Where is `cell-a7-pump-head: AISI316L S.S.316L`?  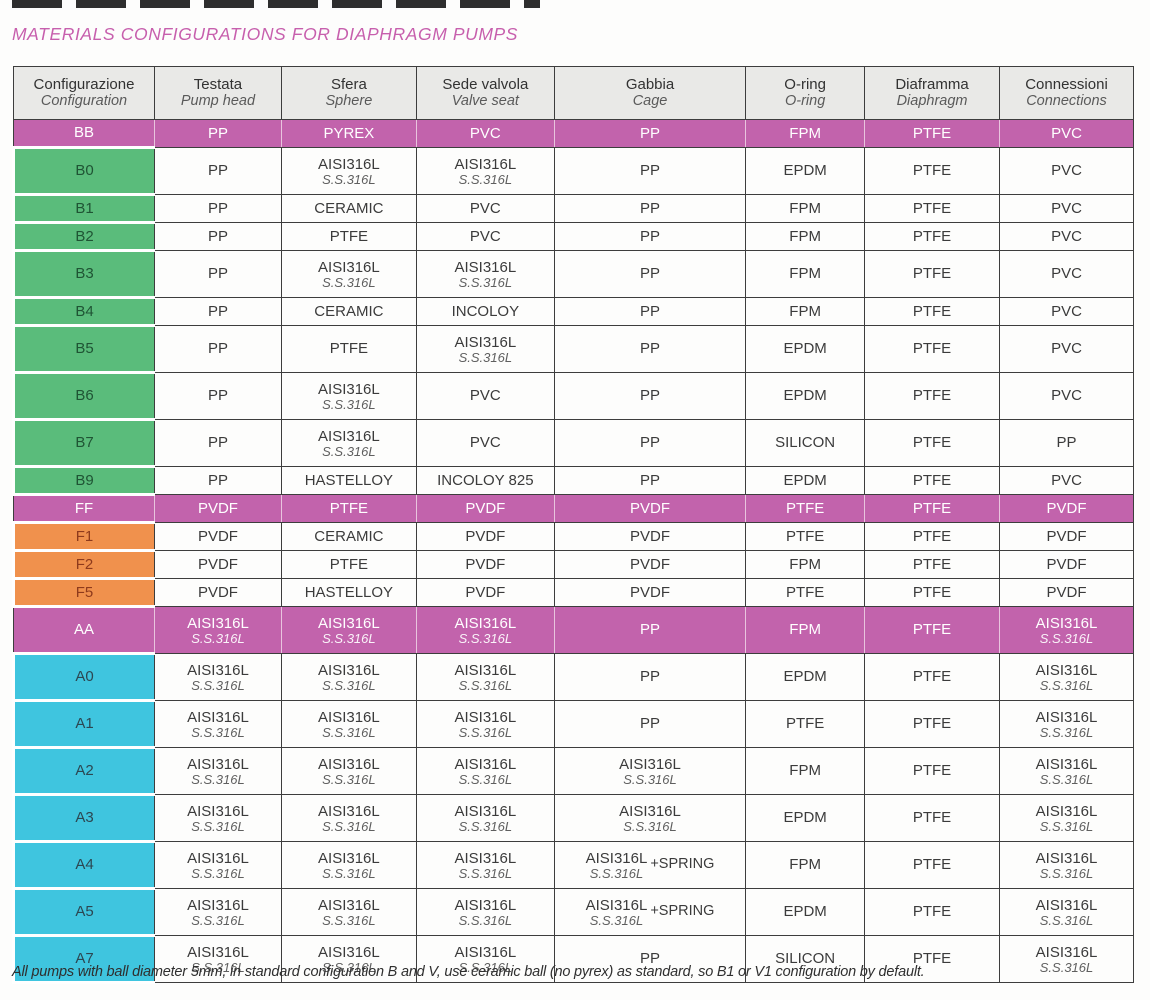
cell-a7-pump-head: AISI316L S.S.316L is located at coordinates (218, 959).